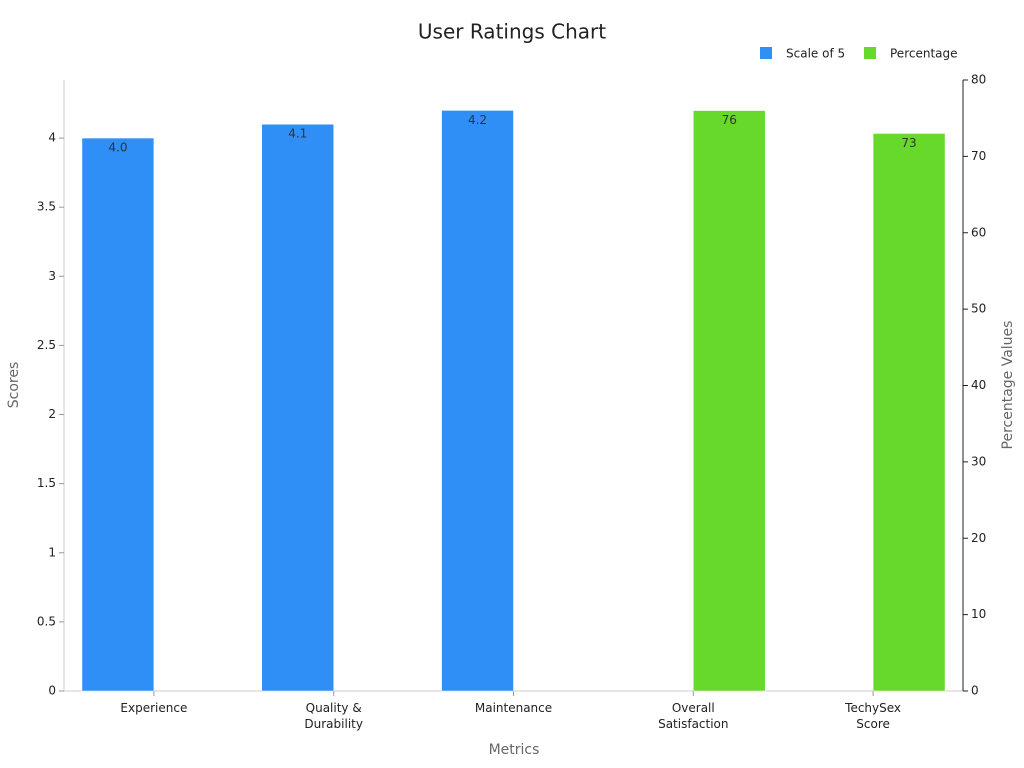  What do you see at coordinates (975, 691) in the screenshot?
I see `y2-tick-label: 0` at bounding box center [975, 691].